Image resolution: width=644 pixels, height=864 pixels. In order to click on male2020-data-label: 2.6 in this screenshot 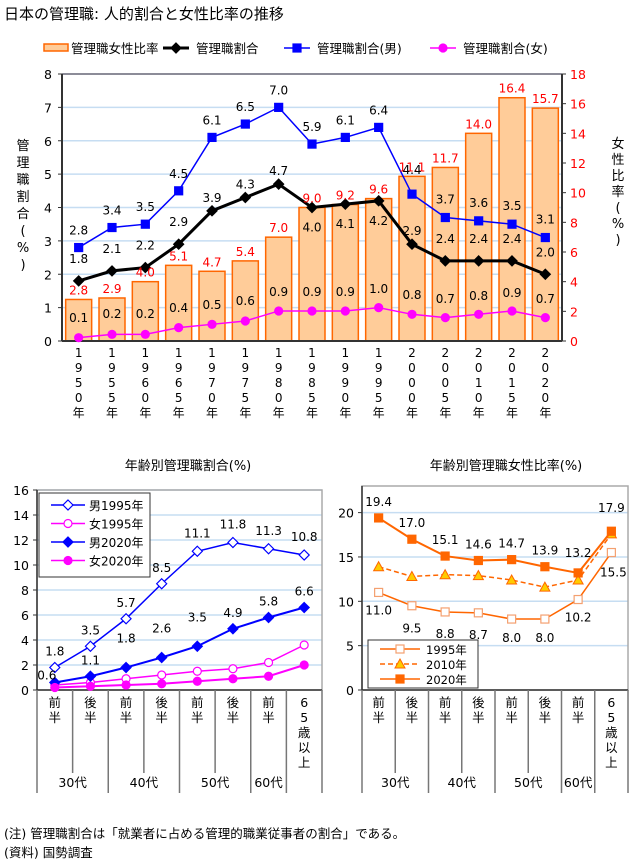, I will do `click(161, 629)`.